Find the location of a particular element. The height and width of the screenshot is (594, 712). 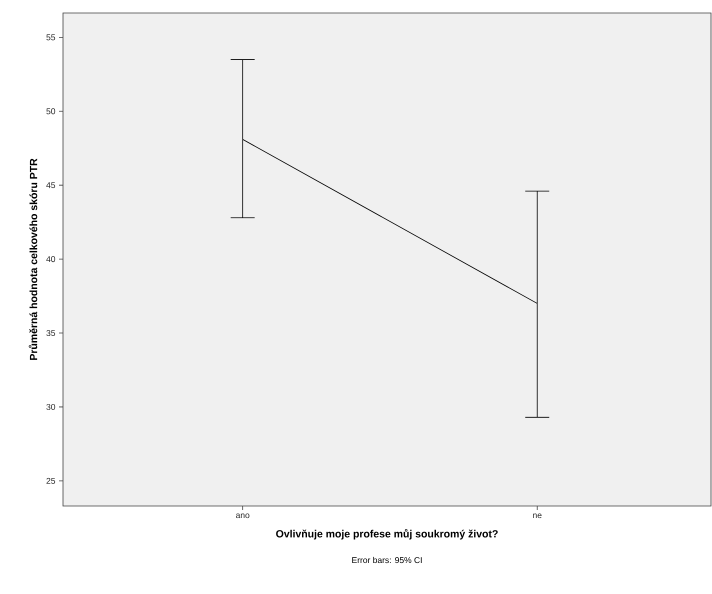

y-tick-label: 30 is located at coordinates (51, 407).